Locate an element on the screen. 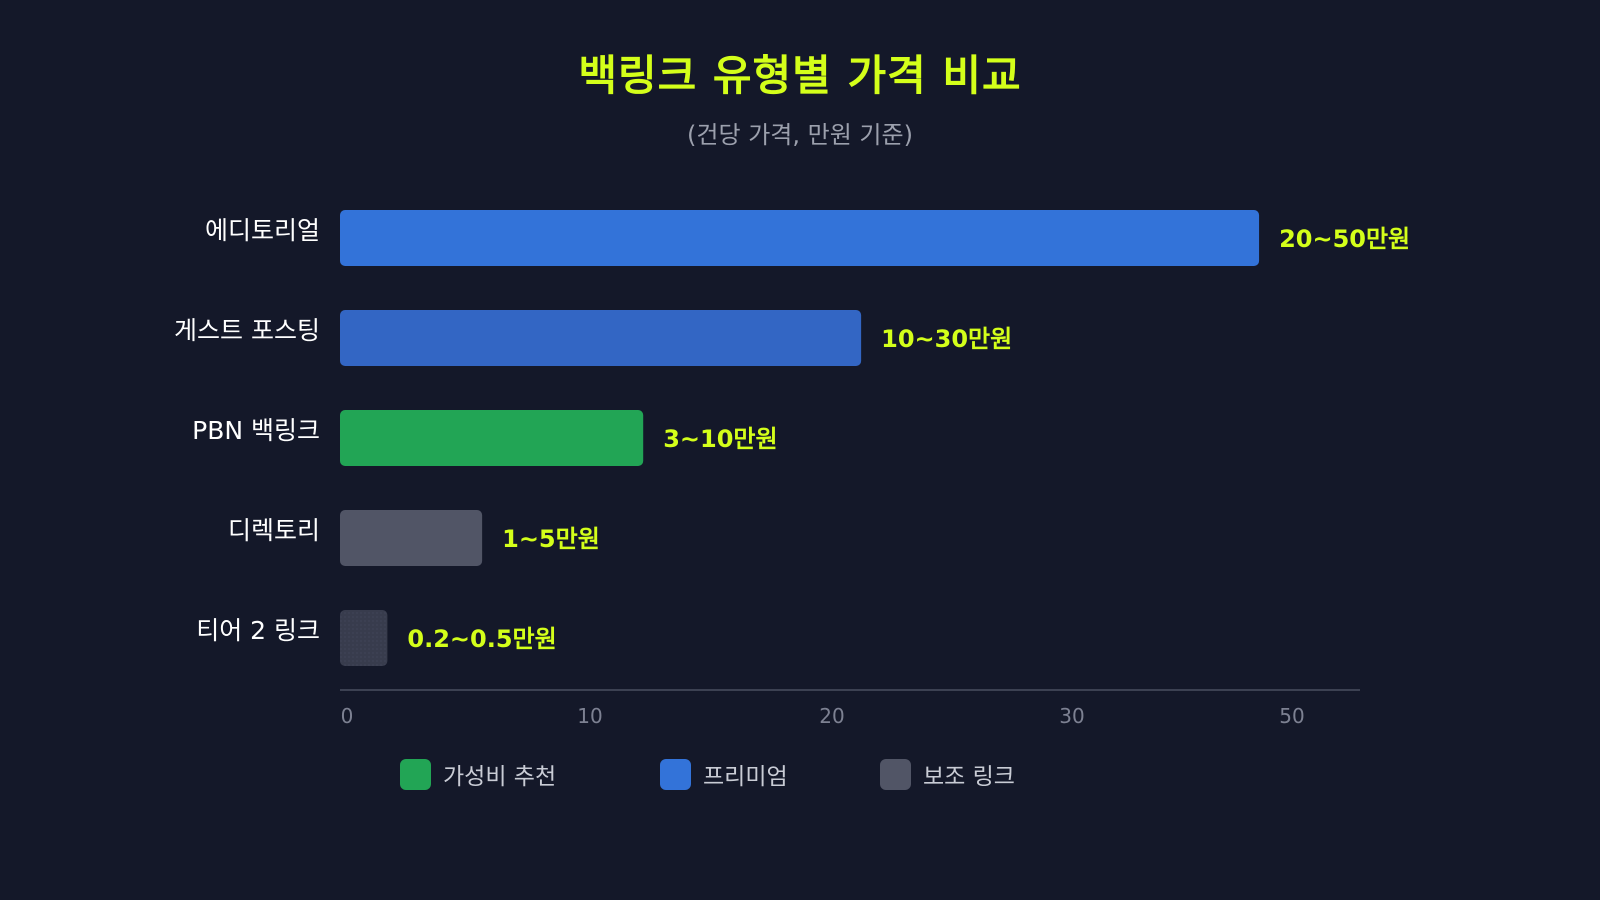  legend-item-secondary: 보조 링크 is located at coordinates (947, 774).